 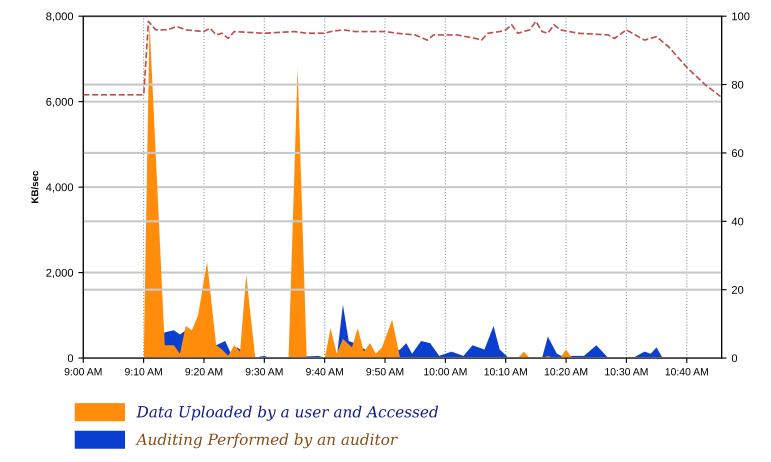 What do you see at coordinates (566, 372) in the screenshot?
I see `x-tick-label: 10:20 AM` at bounding box center [566, 372].